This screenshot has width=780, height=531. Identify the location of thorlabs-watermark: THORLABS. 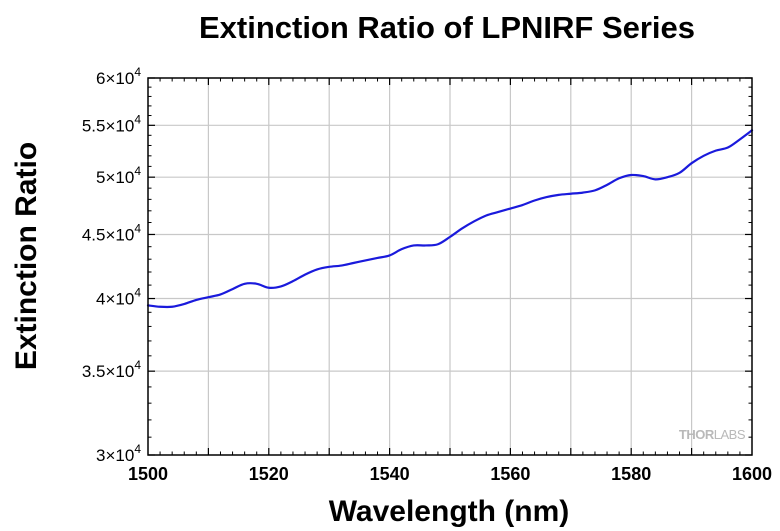
(712, 434).